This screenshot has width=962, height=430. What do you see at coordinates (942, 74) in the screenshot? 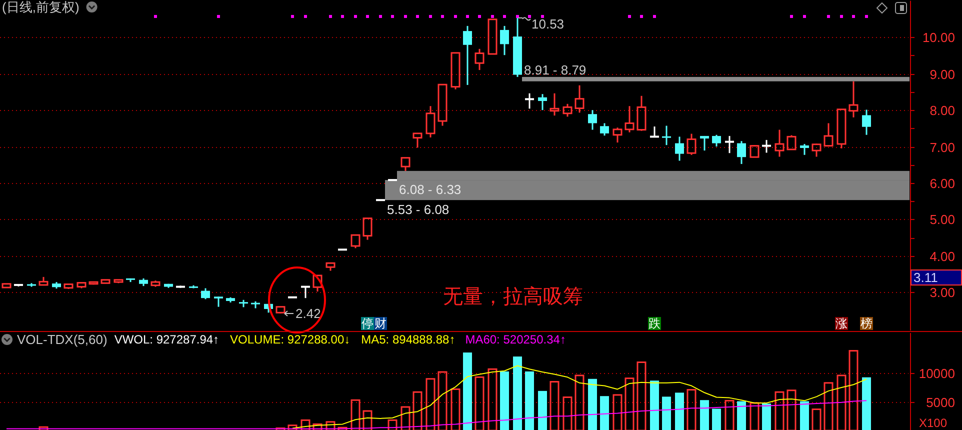
I see `y-tick-label: 9.00` at bounding box center [942, 74].